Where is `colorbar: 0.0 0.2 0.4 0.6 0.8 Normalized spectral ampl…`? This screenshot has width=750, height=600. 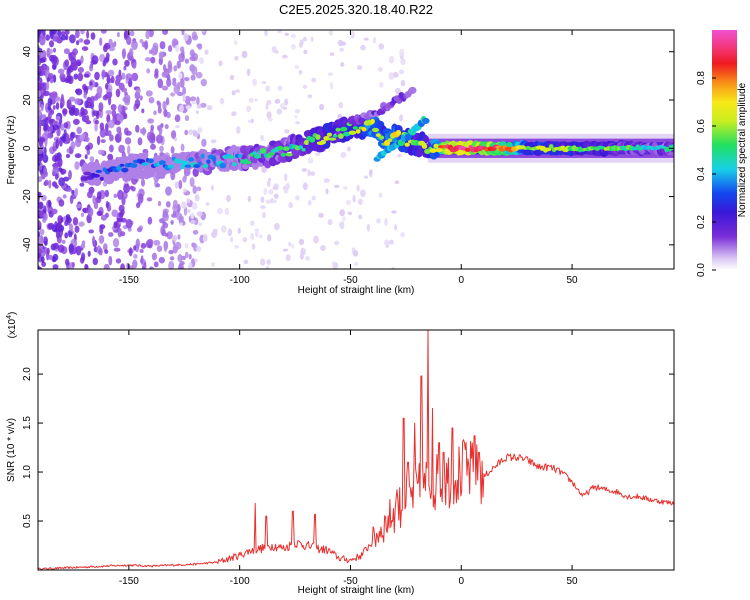 colorbar: 0.0 0.2 0.4 0.6 0.8 Normalized spectral ampl… is located at coordinates (722, 153).